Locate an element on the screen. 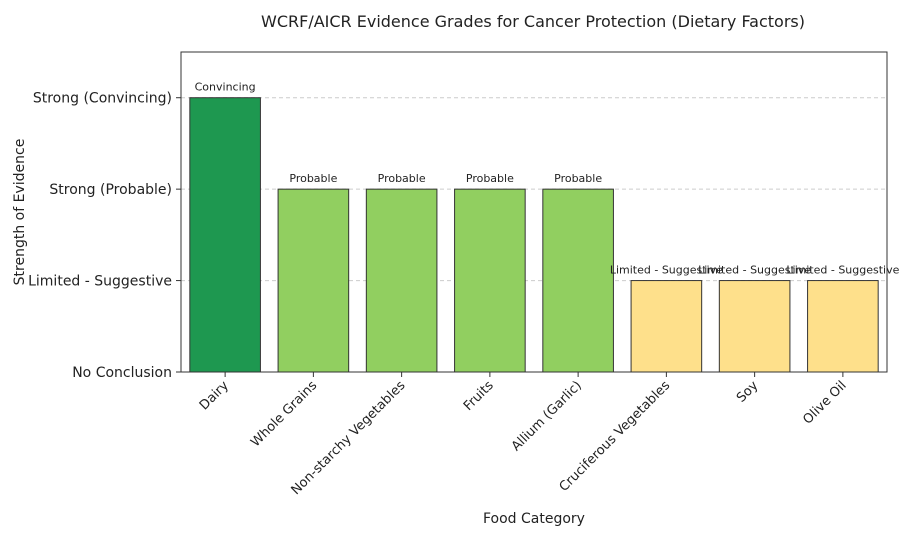 This screenshot has width=900, height=540. bar-value-label: Convincing is located at coordinates (225, 87).